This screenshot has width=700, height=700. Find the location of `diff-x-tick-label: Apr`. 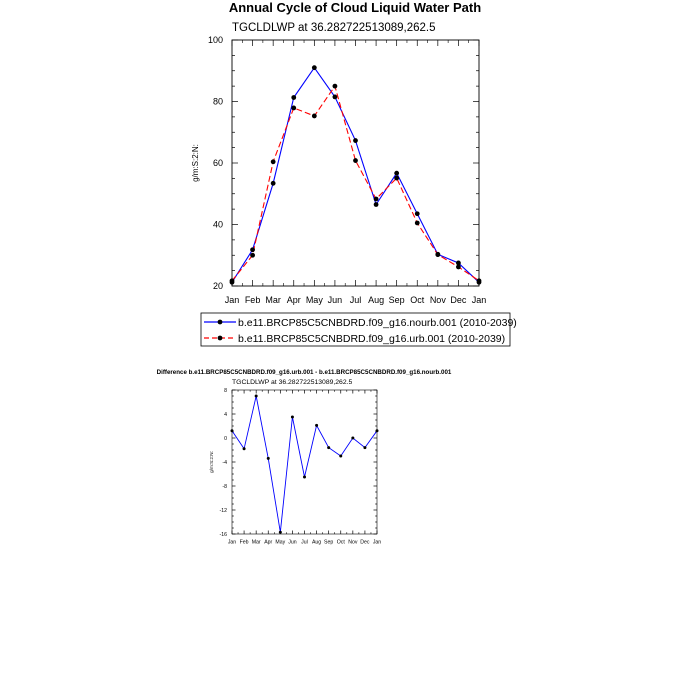

diff-x-tick-label: Apr is located at coordinates (268, 543).